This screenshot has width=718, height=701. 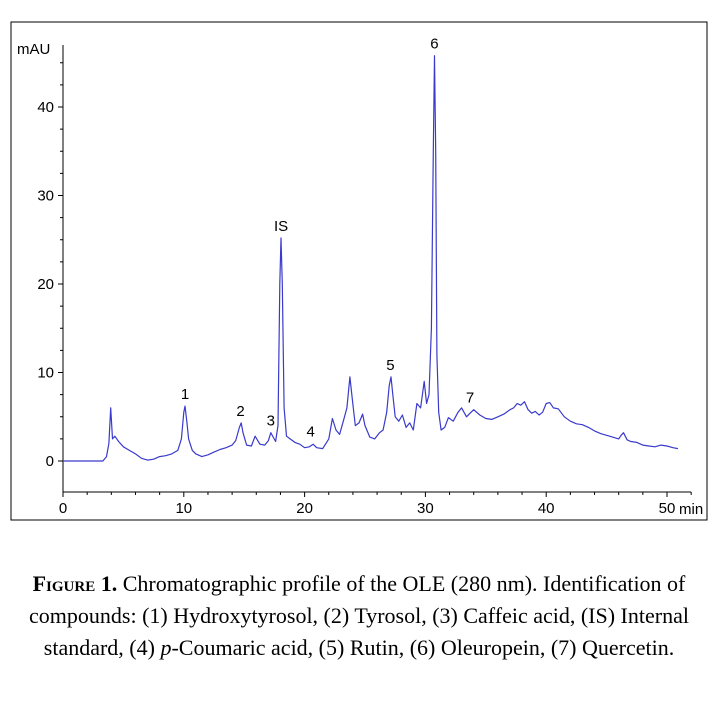 I want to click on caption-italic: p, so click(x=166, y=647).